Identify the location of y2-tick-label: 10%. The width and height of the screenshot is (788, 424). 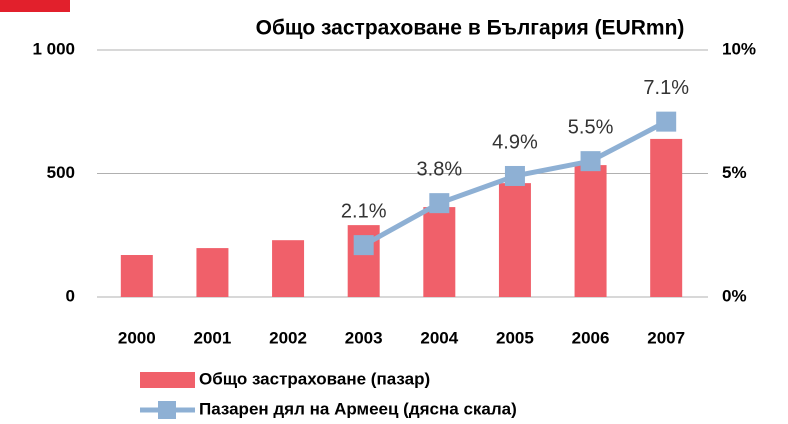
(739, 48).